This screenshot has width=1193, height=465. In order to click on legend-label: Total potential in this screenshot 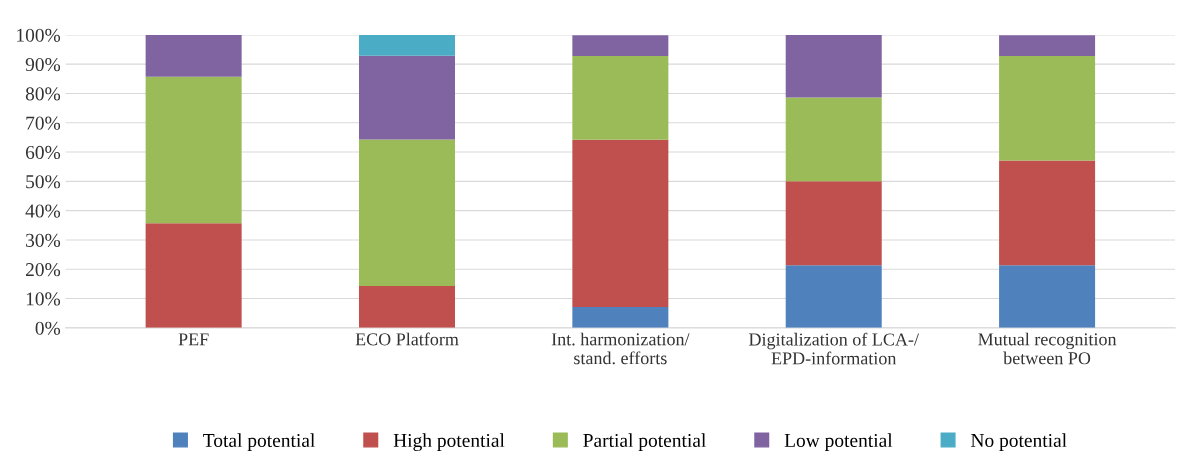, I will do `click(259, 442)`.